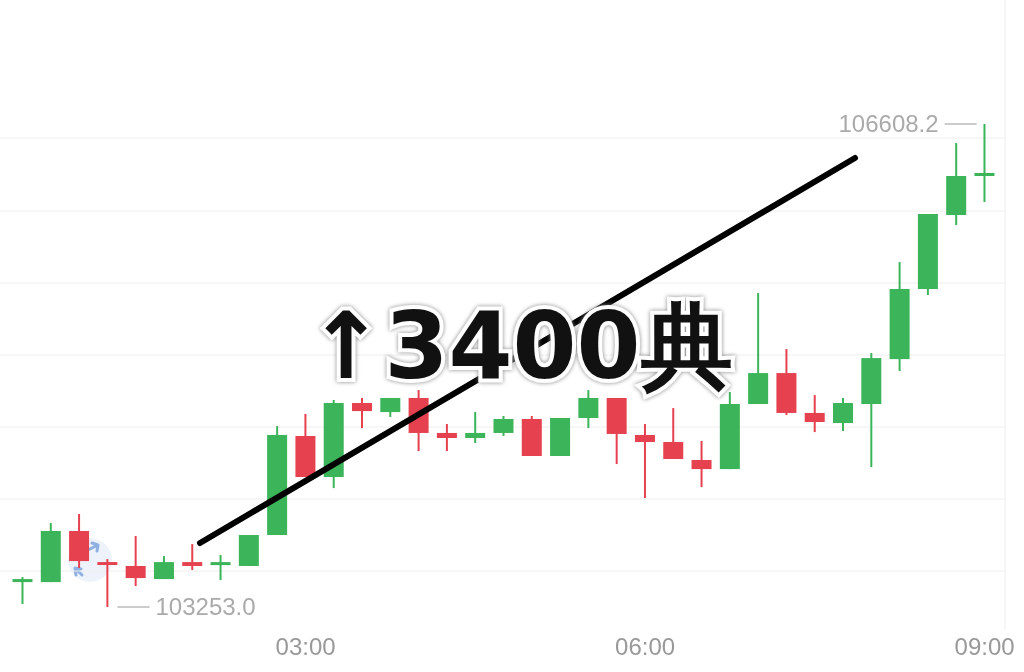  What do you see at coordinates (984, 647) in the screenshot?
I see `x-tick-label: 09:00` at bounding box center [984, 647].